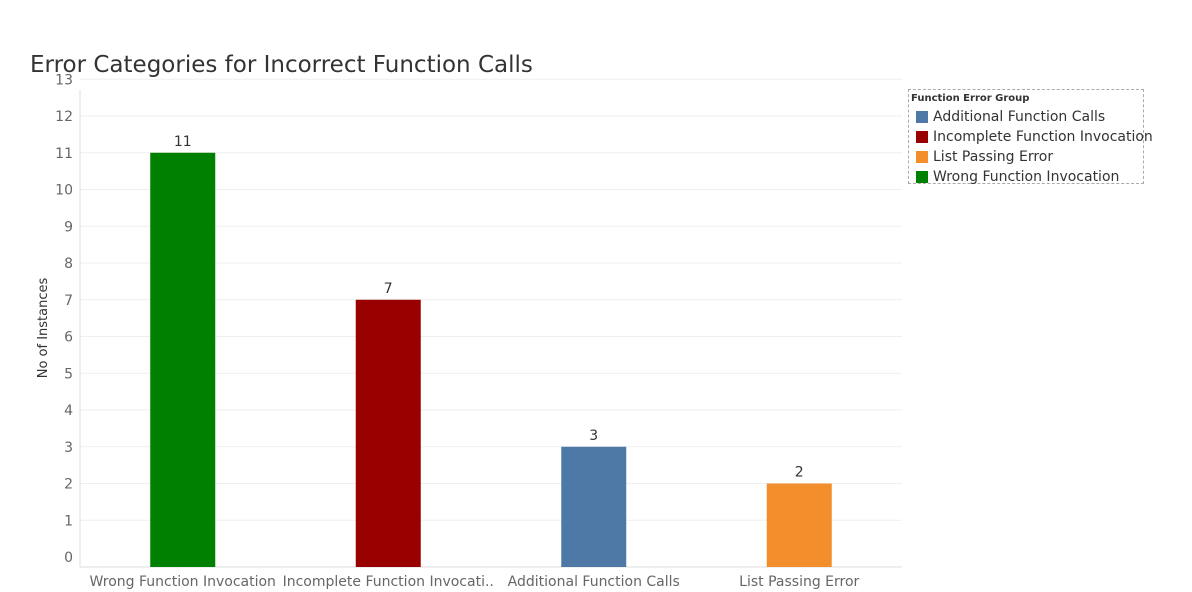  Describe the element at coordinates (594, 582) in the screenshot. I see `x-tick-label: Additional Function Calls` at that location.